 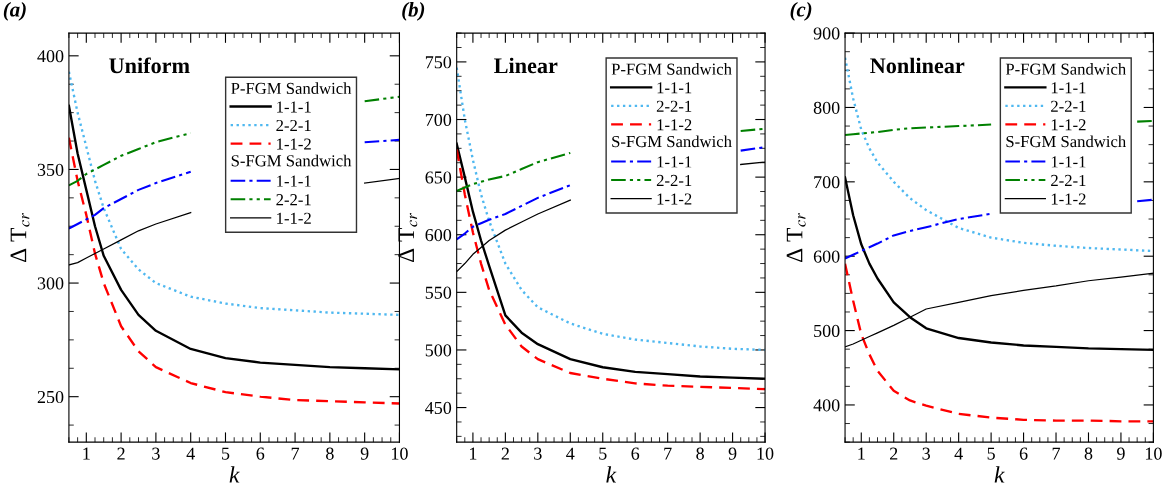 What do you see at coordinates (801, 11) in the screenshot?
I see `chart-title: (c)` at bounding box center [801, 11].